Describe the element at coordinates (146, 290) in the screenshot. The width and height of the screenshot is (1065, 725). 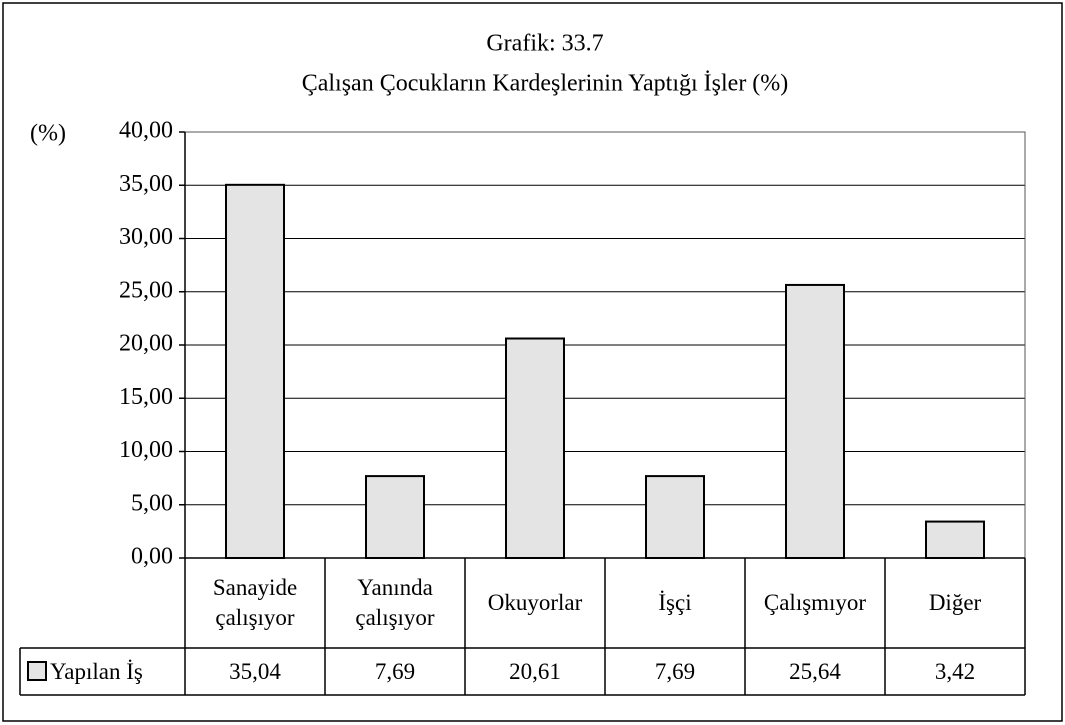
I see `y-tick-label: 25,00` at that location.